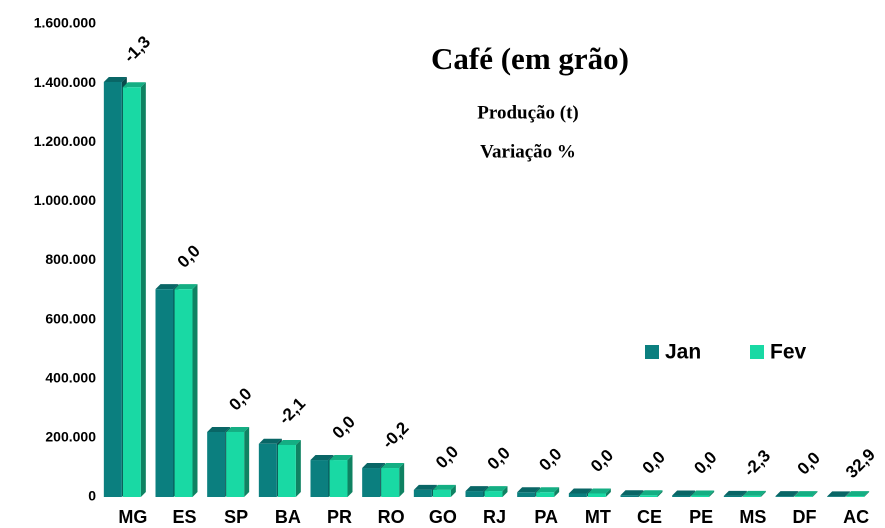 Image resolution: width=885 pixels, height=528 pixels. What do you see at coordinates (528, 112) in the screenshot?
I see `chart-subtitle: Produção (t)` at bounding box center [528, 112].